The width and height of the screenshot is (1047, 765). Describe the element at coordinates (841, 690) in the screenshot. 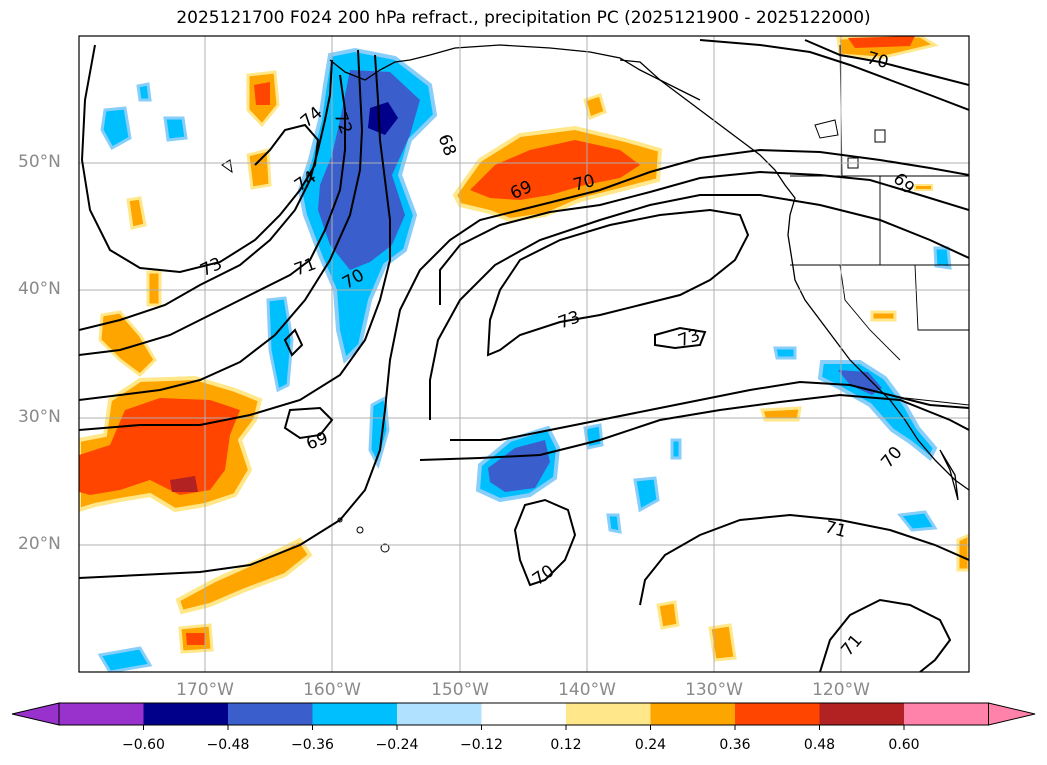

I see `lon-label: 120°W` at that location.